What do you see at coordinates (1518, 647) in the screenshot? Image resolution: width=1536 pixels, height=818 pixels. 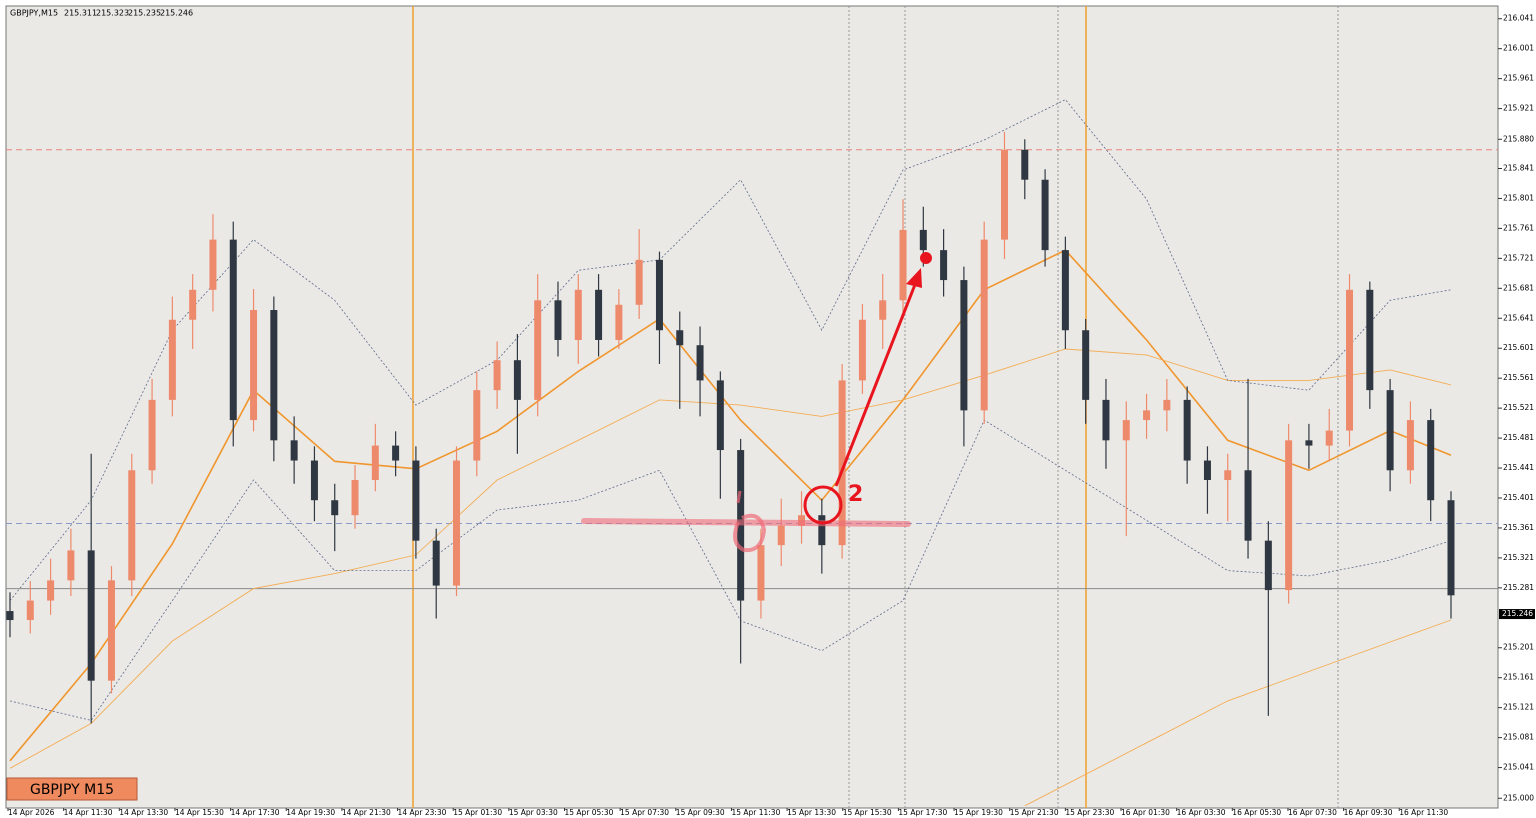 I see `y-tick-label: 215.201` at bounding box center [1518, 647].